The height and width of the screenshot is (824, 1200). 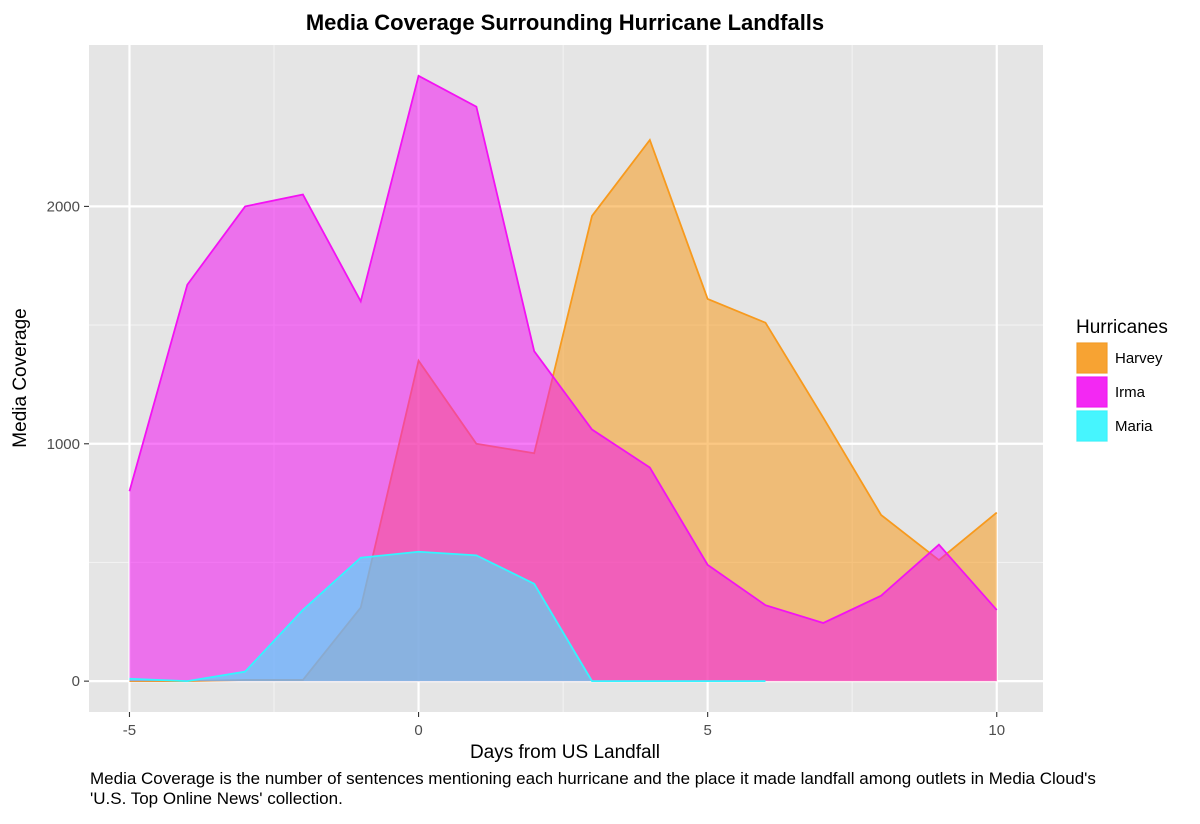 I want to click on y-tick-label: 0, so click(x=76, y=681).